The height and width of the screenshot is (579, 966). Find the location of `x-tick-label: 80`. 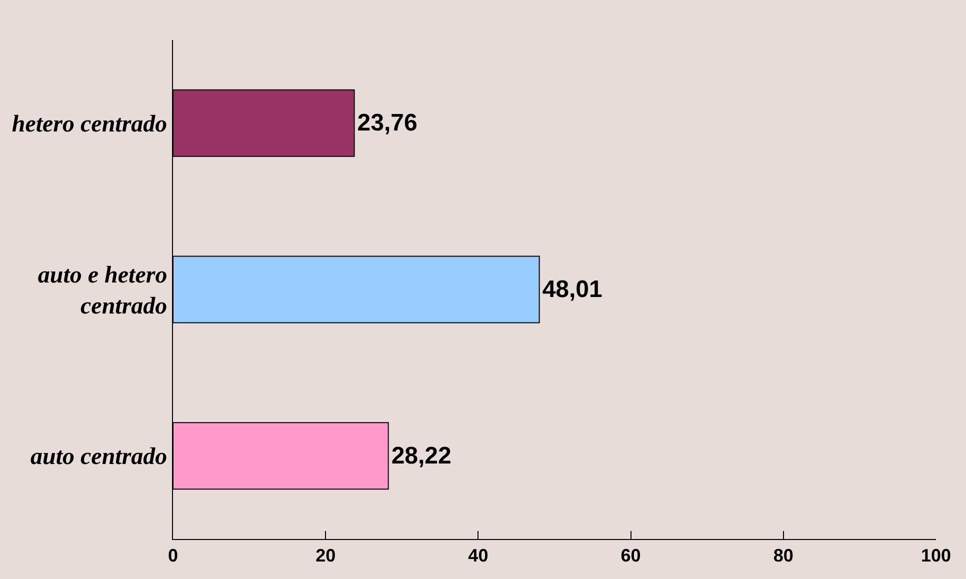

x-tick-label: 80 is located at coordinates (783, 556).